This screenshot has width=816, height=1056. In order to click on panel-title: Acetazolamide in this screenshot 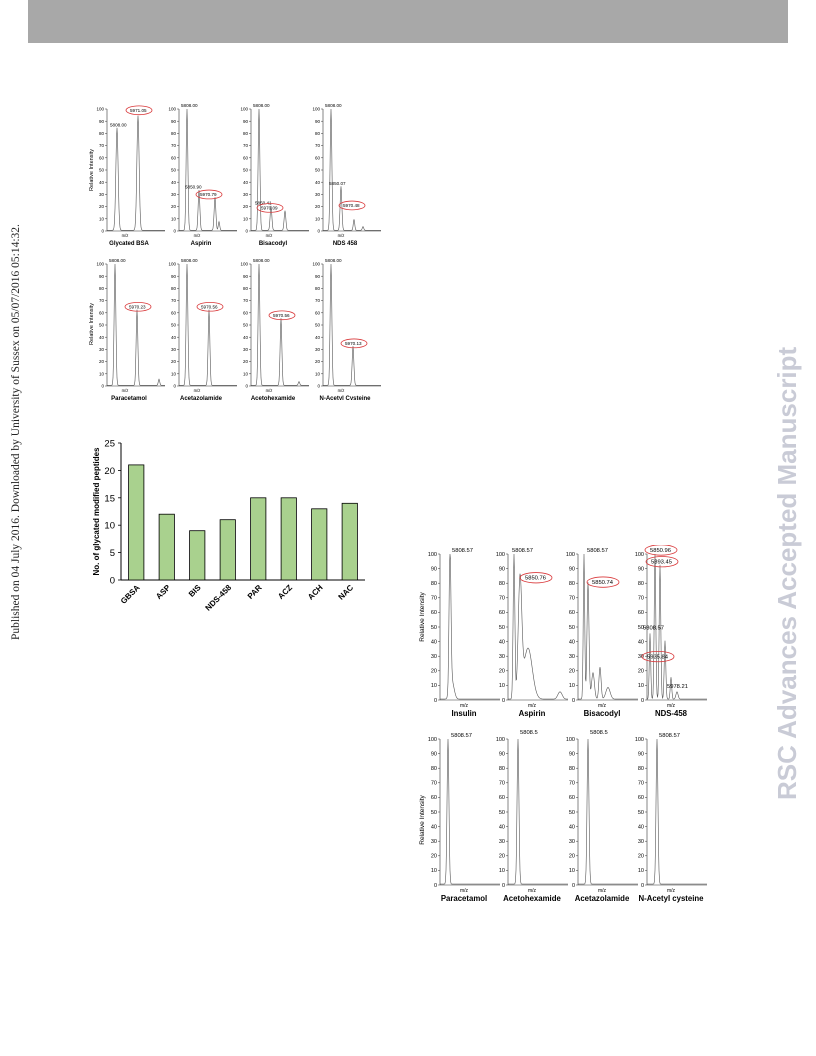, I will do `click(201, 398)`.